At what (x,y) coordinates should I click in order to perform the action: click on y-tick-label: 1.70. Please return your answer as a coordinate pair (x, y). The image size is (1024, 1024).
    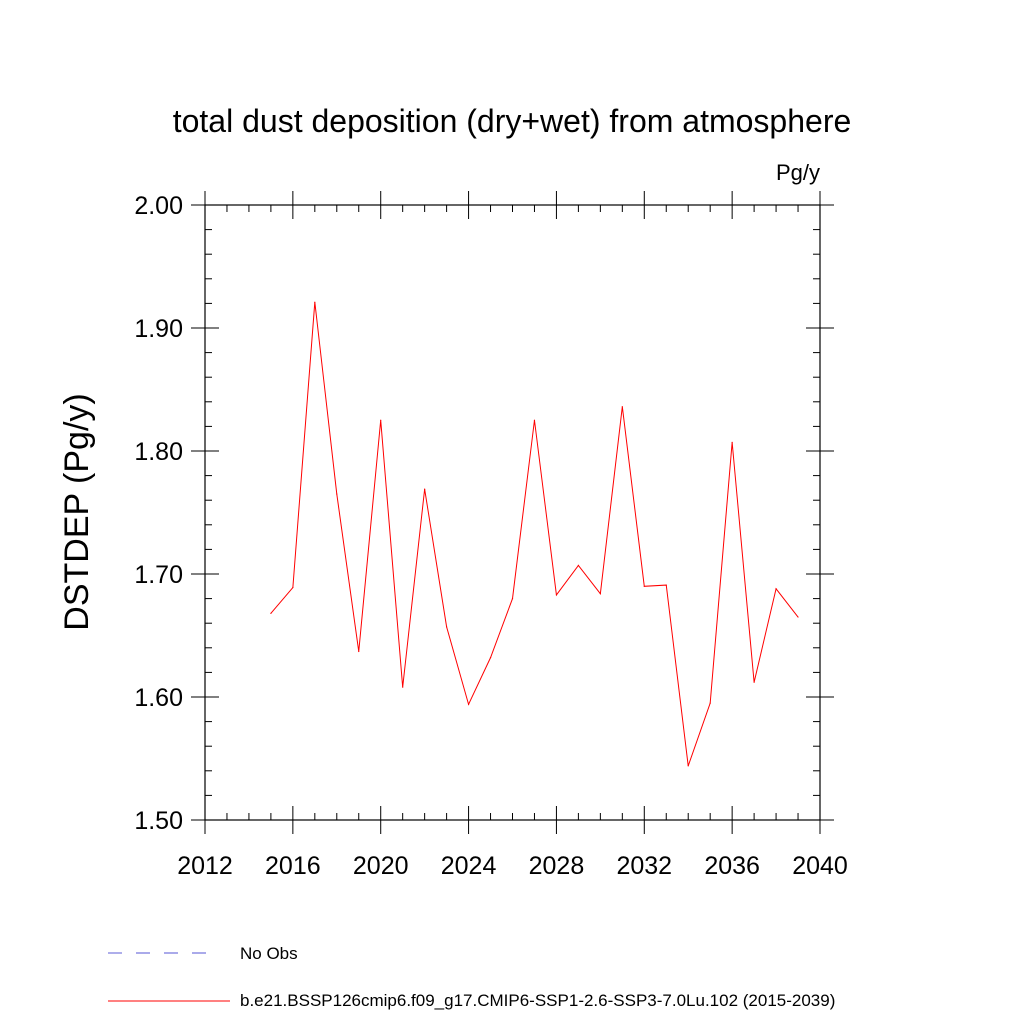
    Looking at the image, I should click on (158, 575).